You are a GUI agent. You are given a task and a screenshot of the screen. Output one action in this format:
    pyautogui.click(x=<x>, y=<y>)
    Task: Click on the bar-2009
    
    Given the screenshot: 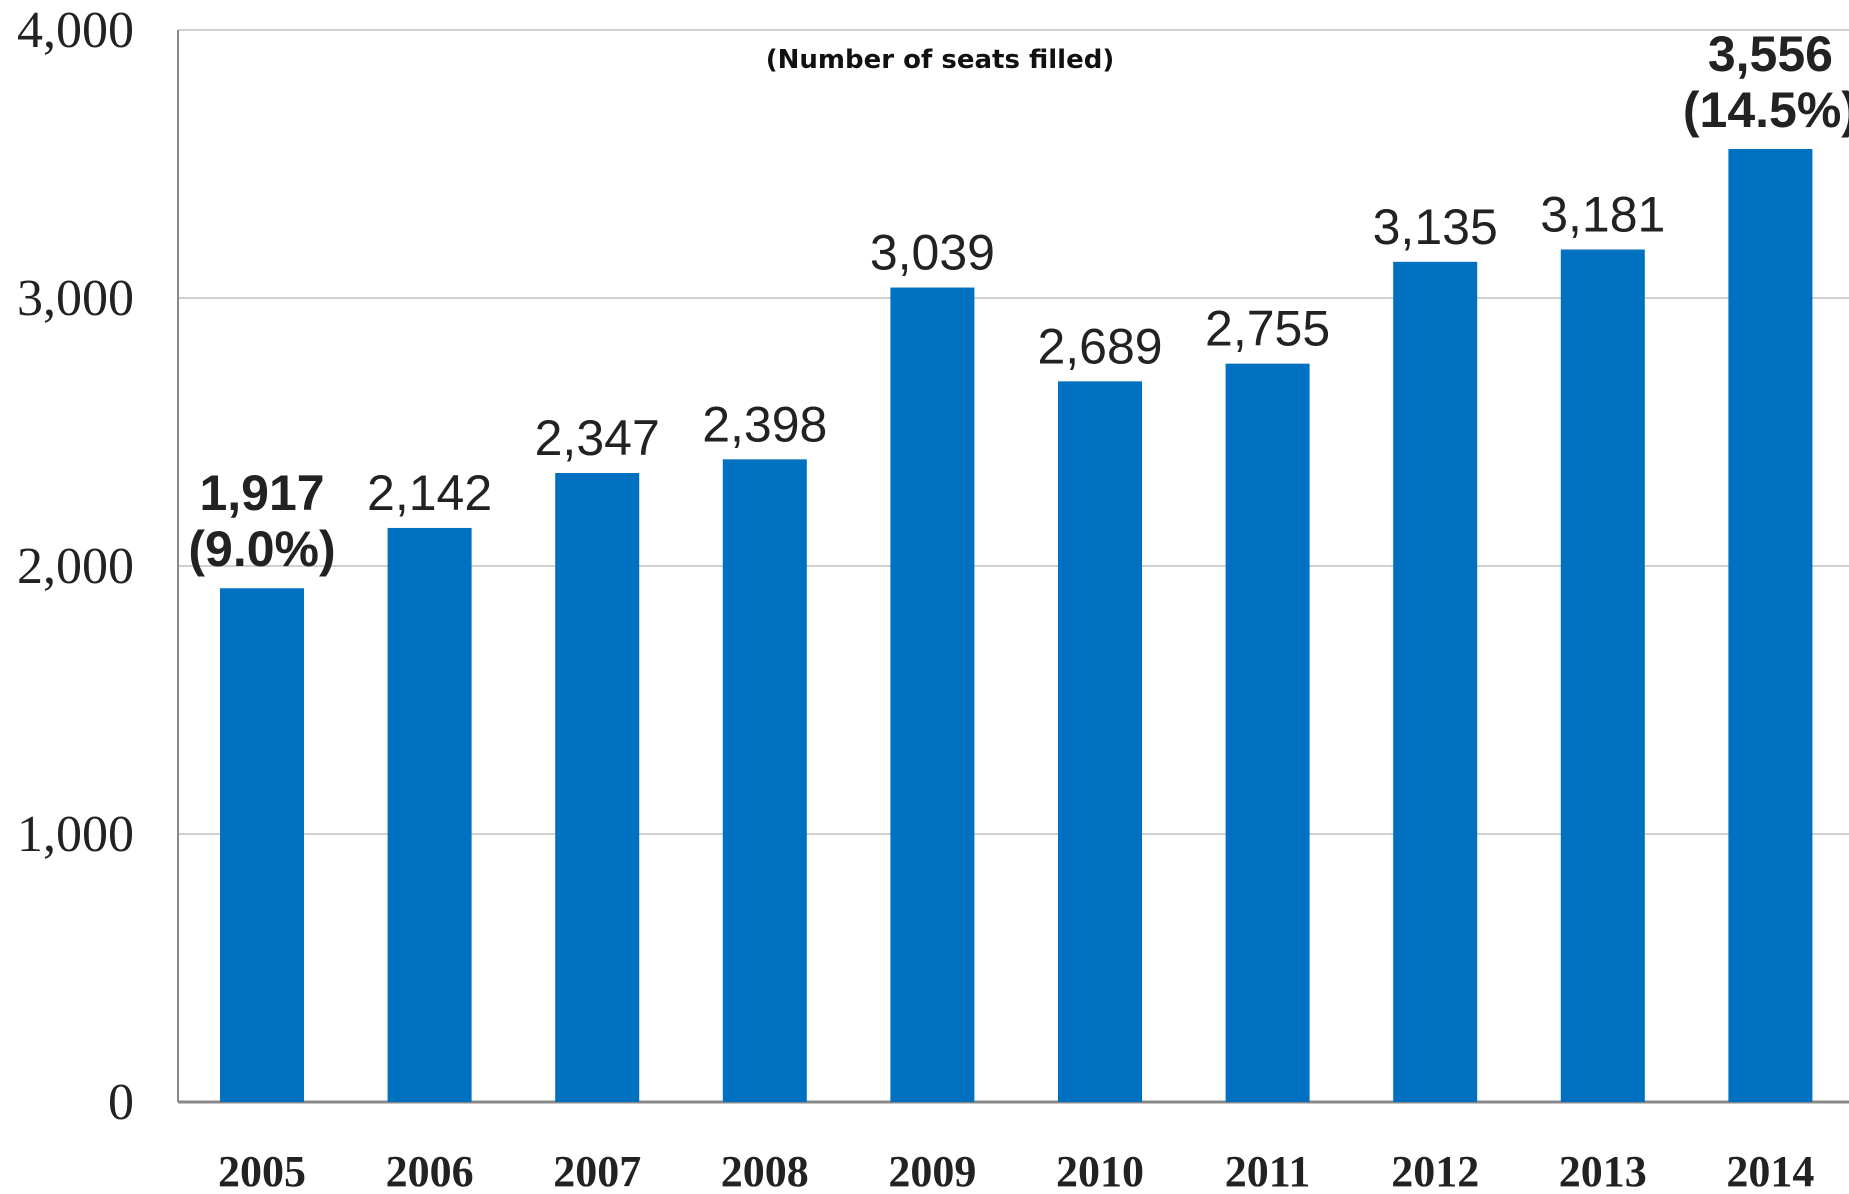 What is the action you would take?
    pyautogui.click(x=932, y=695)
    